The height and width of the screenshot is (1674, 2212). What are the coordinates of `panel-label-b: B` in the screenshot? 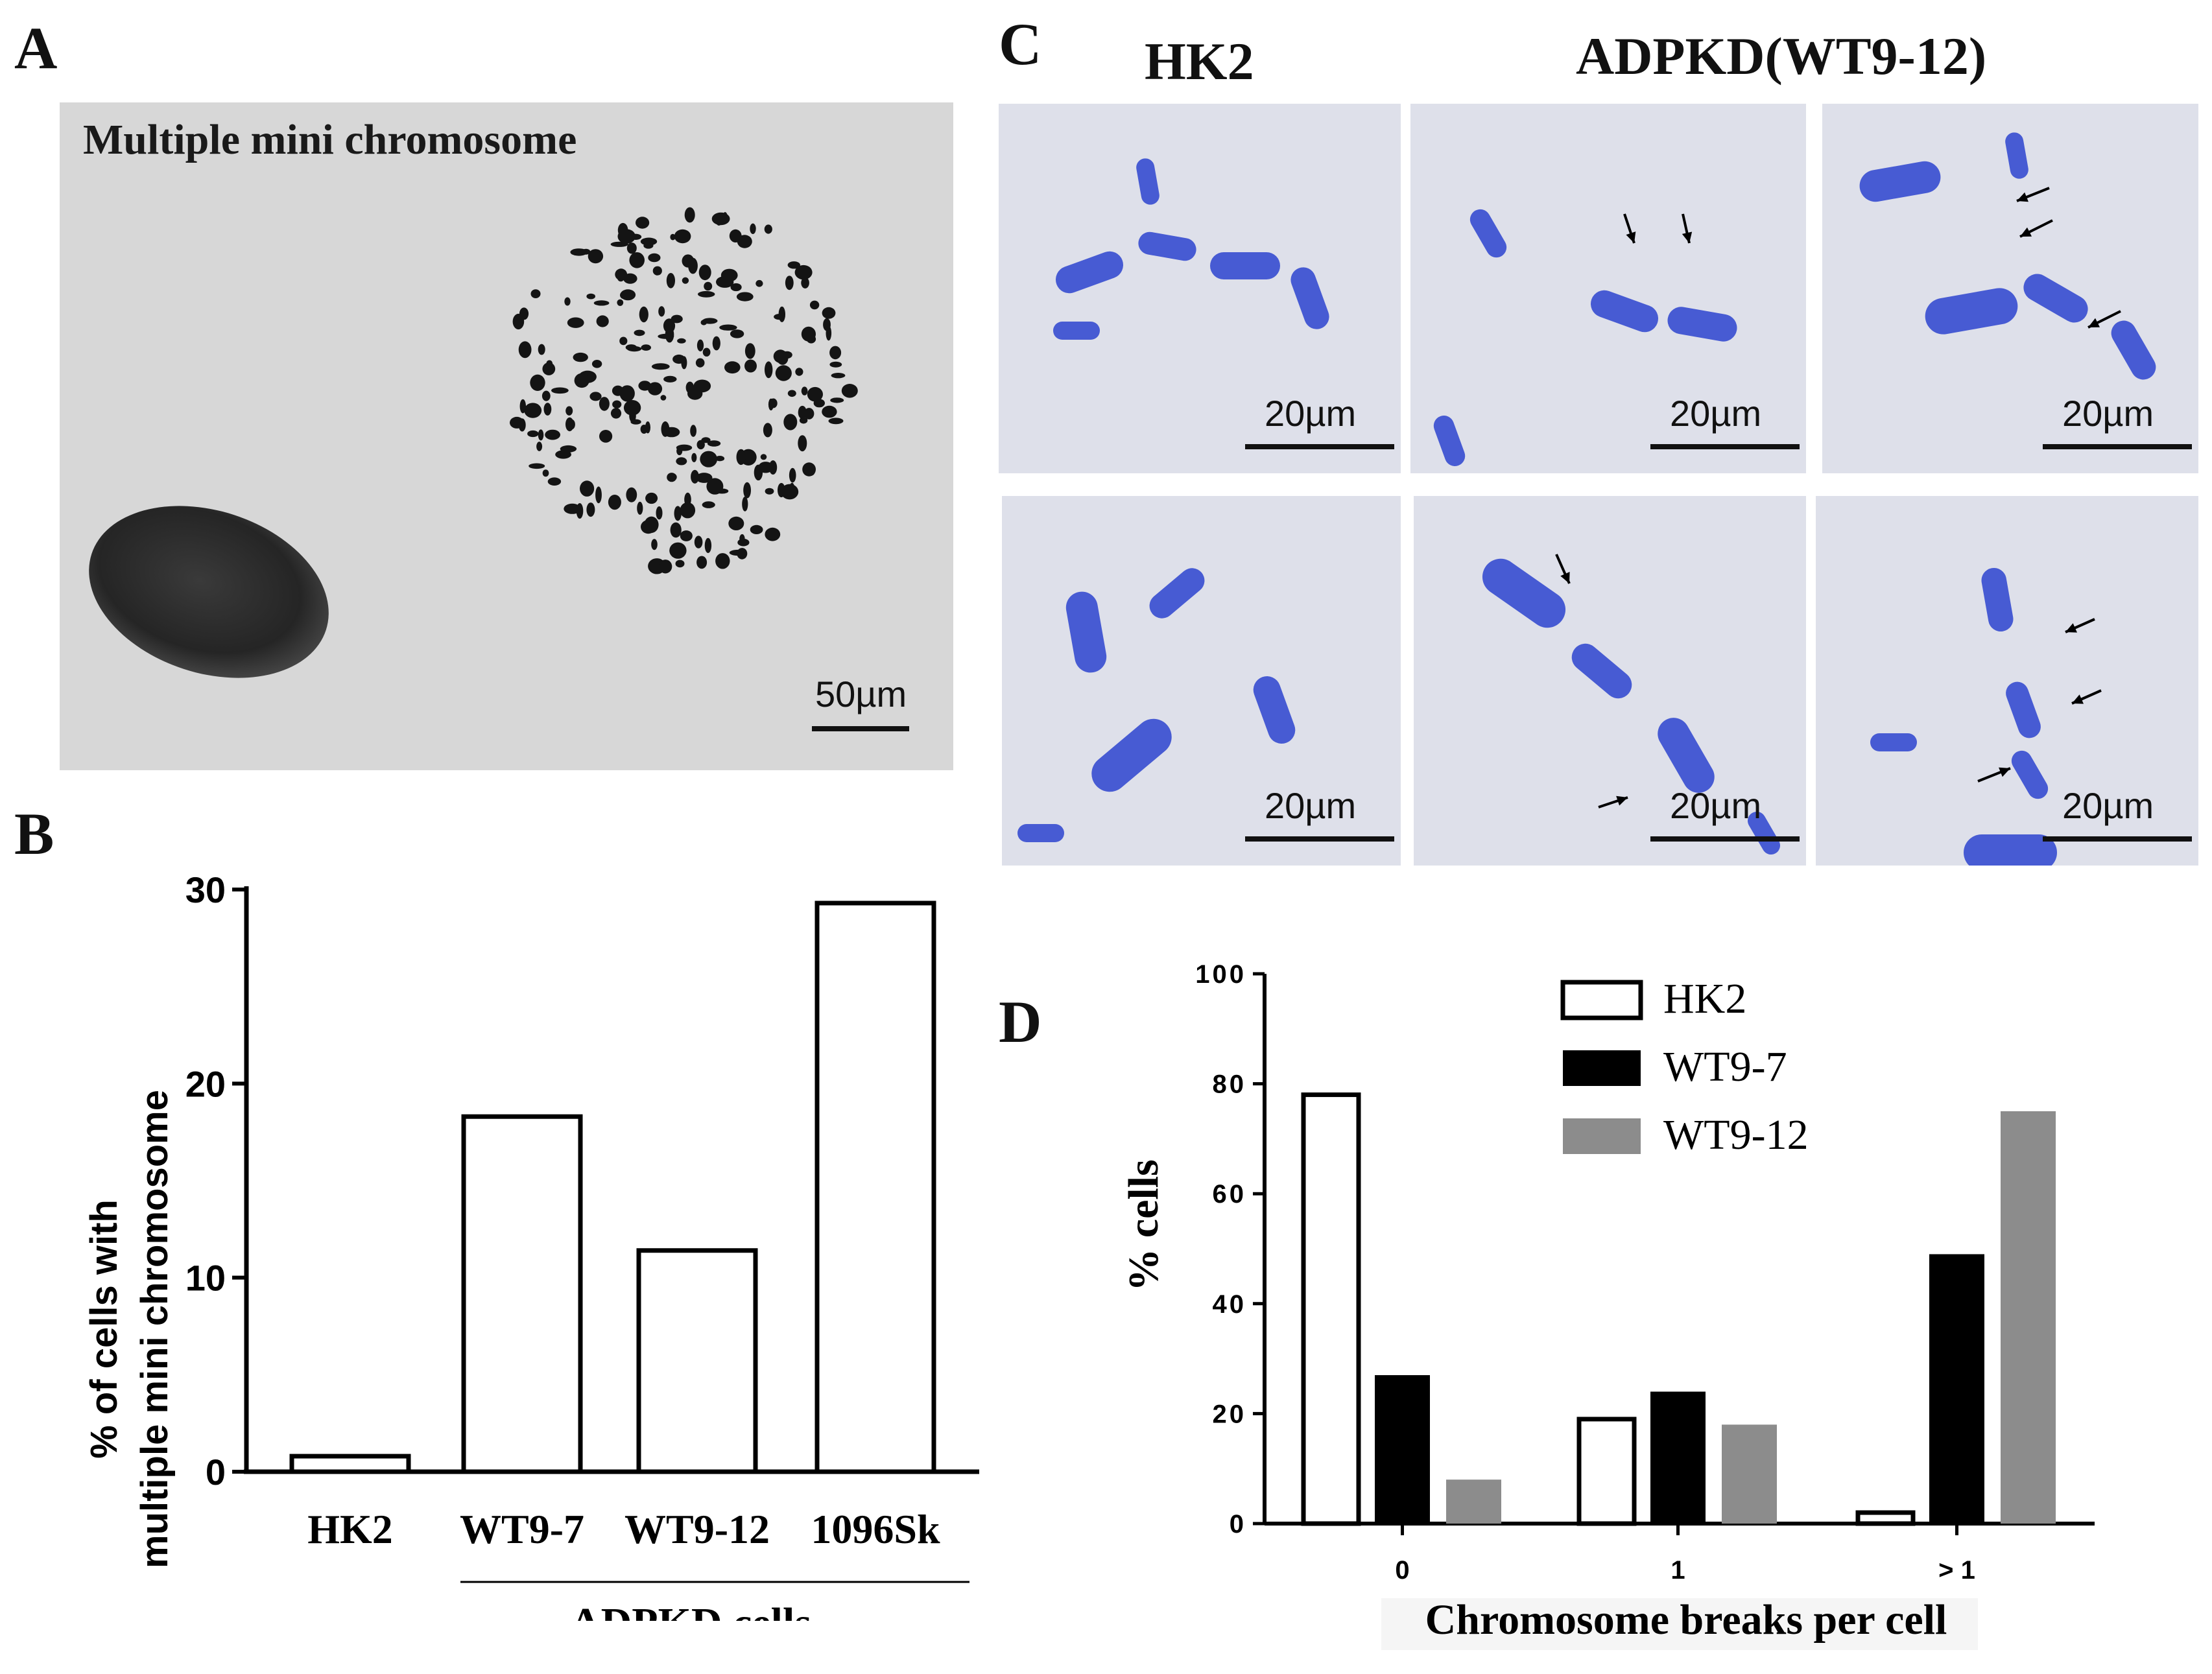 It's located at (34, 834).